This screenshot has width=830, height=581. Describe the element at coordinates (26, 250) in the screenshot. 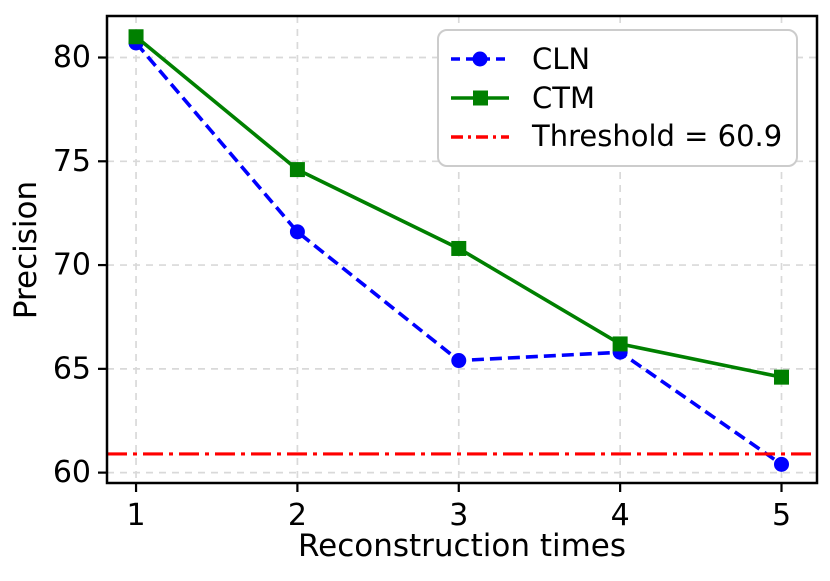

I see `y-axis-label: Precision` at that location.